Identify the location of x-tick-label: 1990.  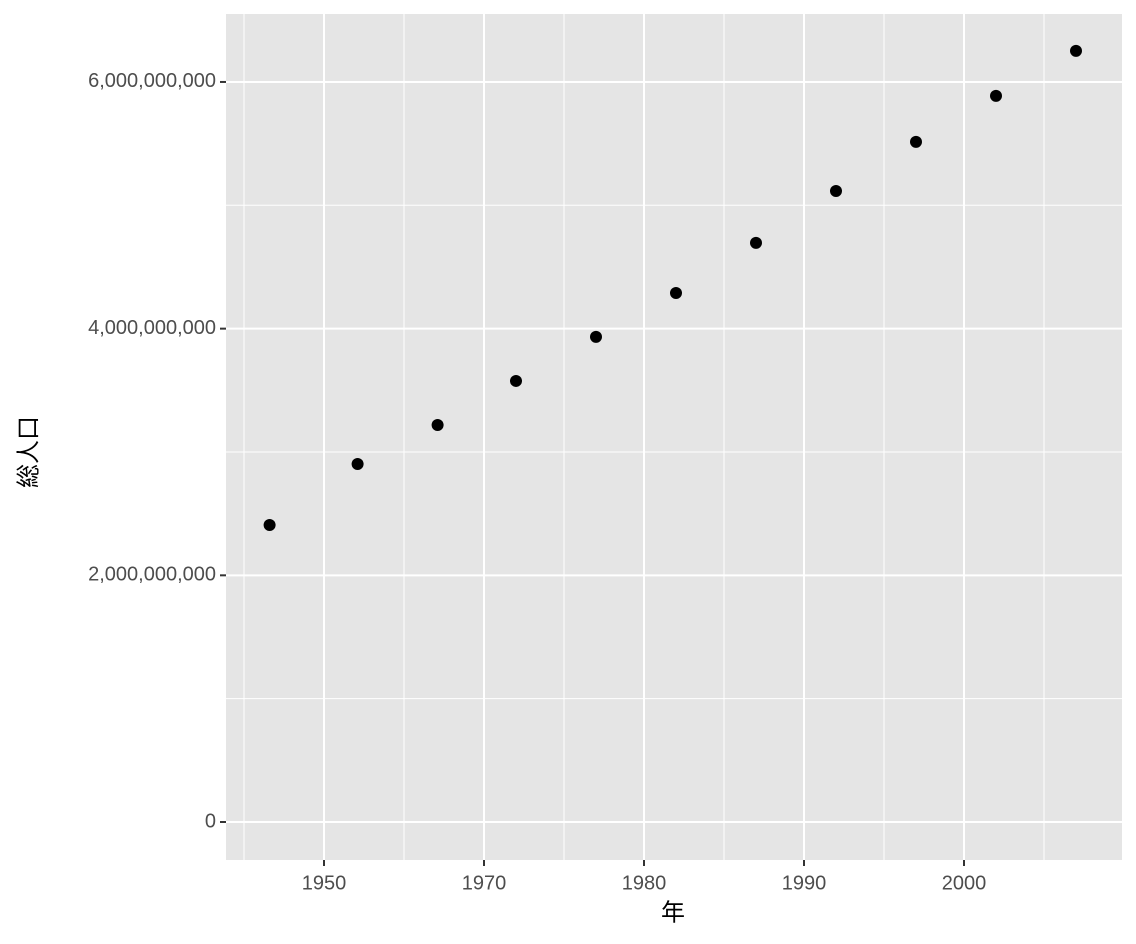
(804, 883).